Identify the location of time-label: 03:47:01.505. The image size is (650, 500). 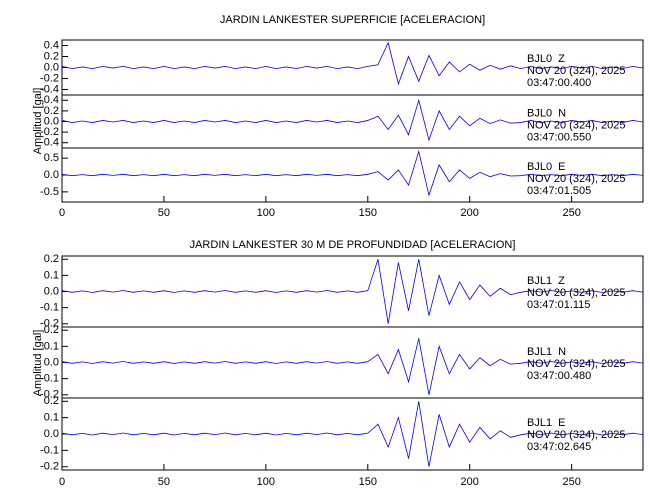
(559, 191).